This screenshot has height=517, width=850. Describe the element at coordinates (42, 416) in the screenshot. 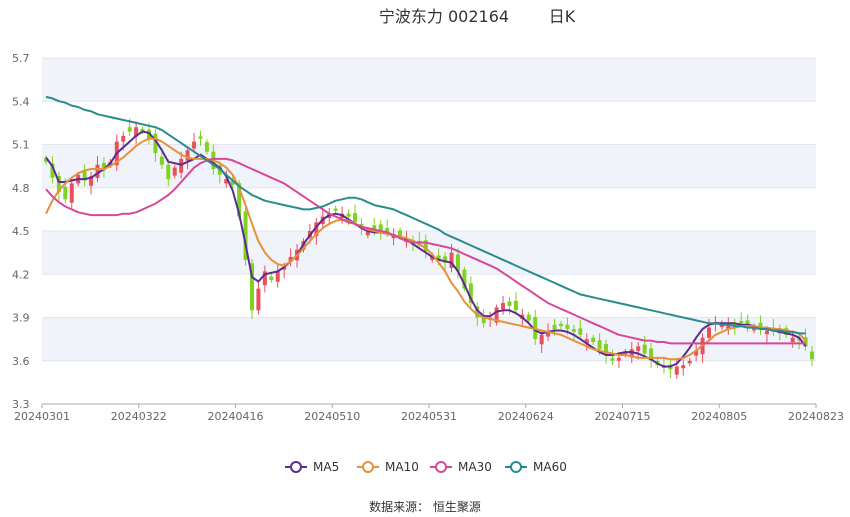

I see `x-tick-label: 20240301` at that location.